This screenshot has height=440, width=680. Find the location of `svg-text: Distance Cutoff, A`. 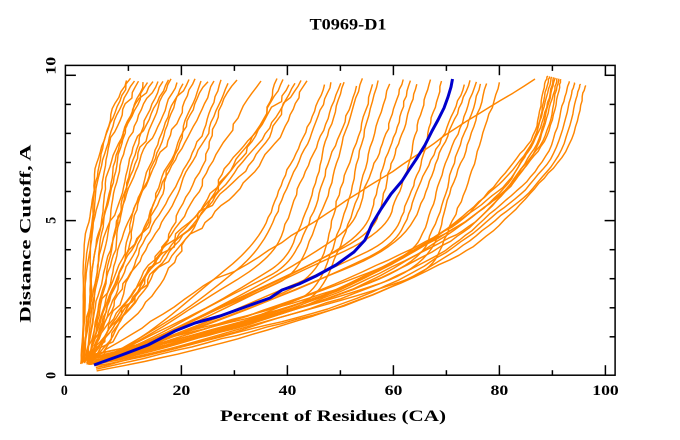

svg-text: Distance Cutoff, A is located at coordinates (26, 234).